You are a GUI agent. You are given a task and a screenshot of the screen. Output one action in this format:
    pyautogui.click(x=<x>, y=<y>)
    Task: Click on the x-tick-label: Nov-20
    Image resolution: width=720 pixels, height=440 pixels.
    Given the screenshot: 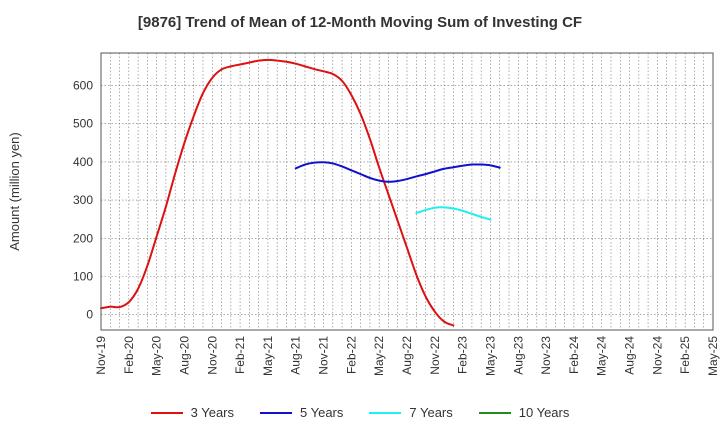 What is the action you would take?
    pyautogui.click(x=212, y=355)
    